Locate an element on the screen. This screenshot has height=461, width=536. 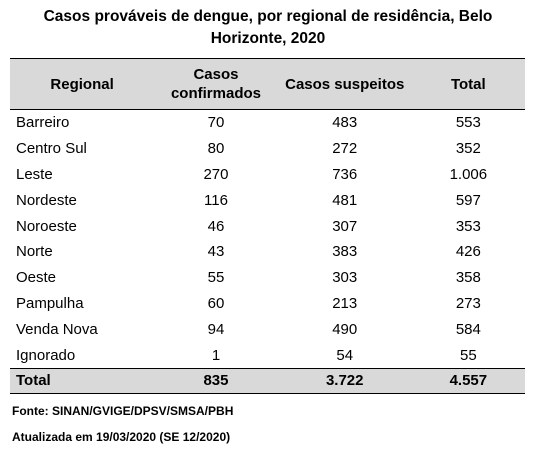
table-row: Nordeste 116 481 597 is located at coordinates (267, 200).